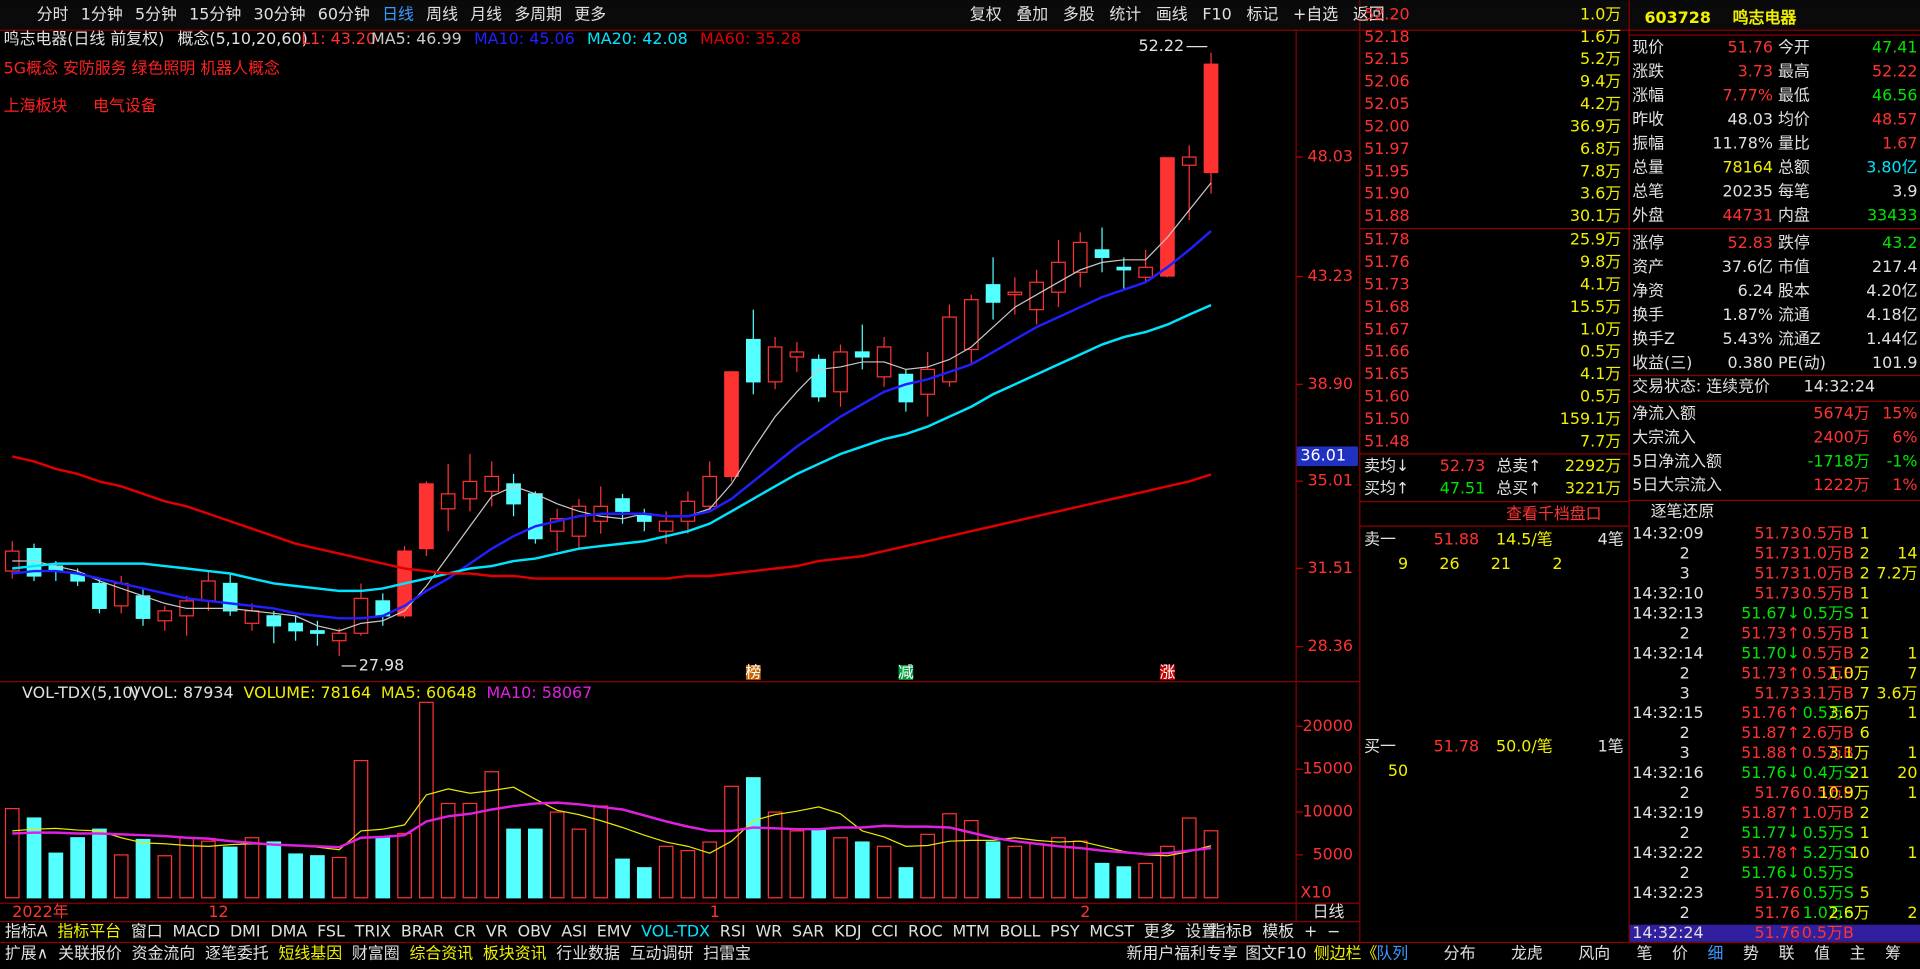 This screenshot has width=1920, height=969. What do you see at coordinates (331, 931) in the screenshot?
I see `indicator-tab: FSL` at bounding box center [331, 931].